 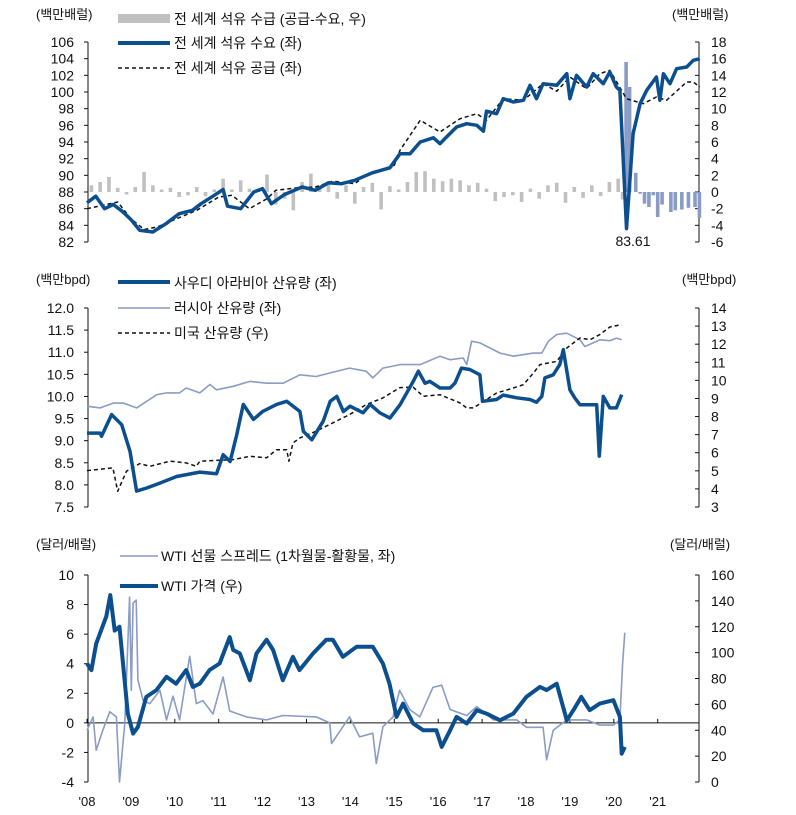 I want to click on left-tick-label: 94, so click(x=66, y=142).